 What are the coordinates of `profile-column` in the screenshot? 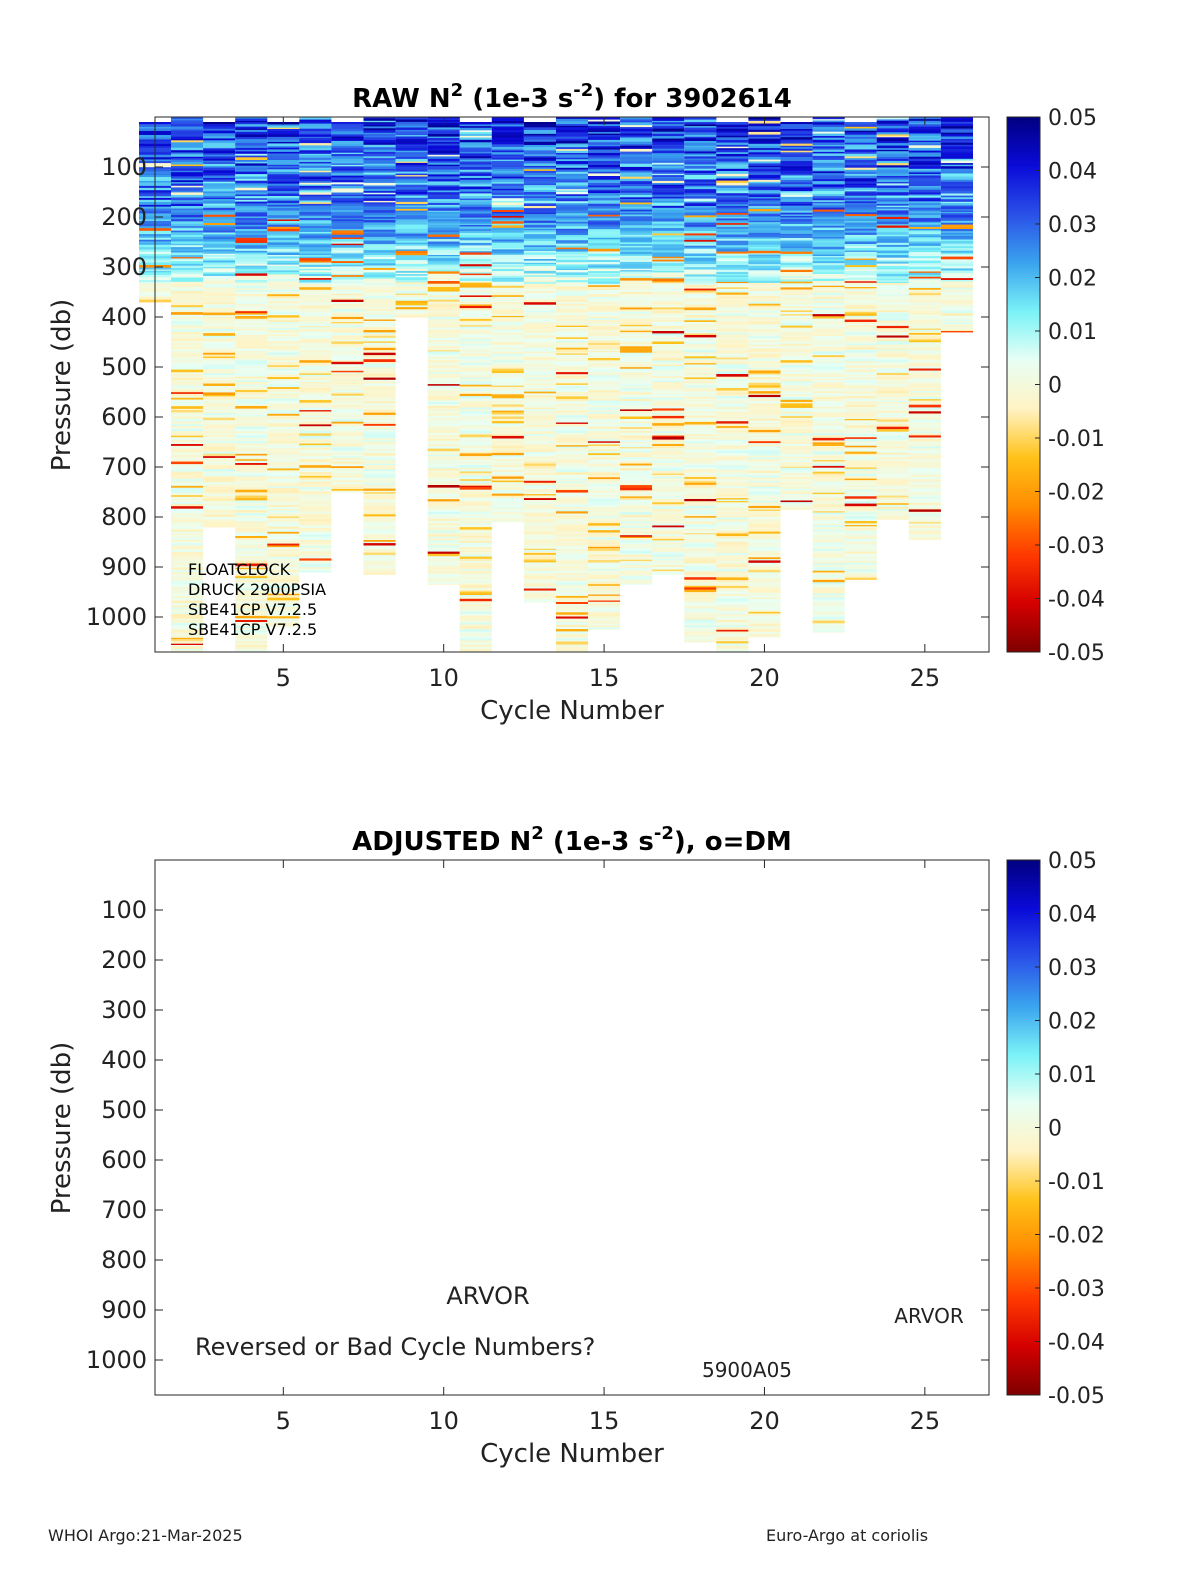 It's located at (347, 307).